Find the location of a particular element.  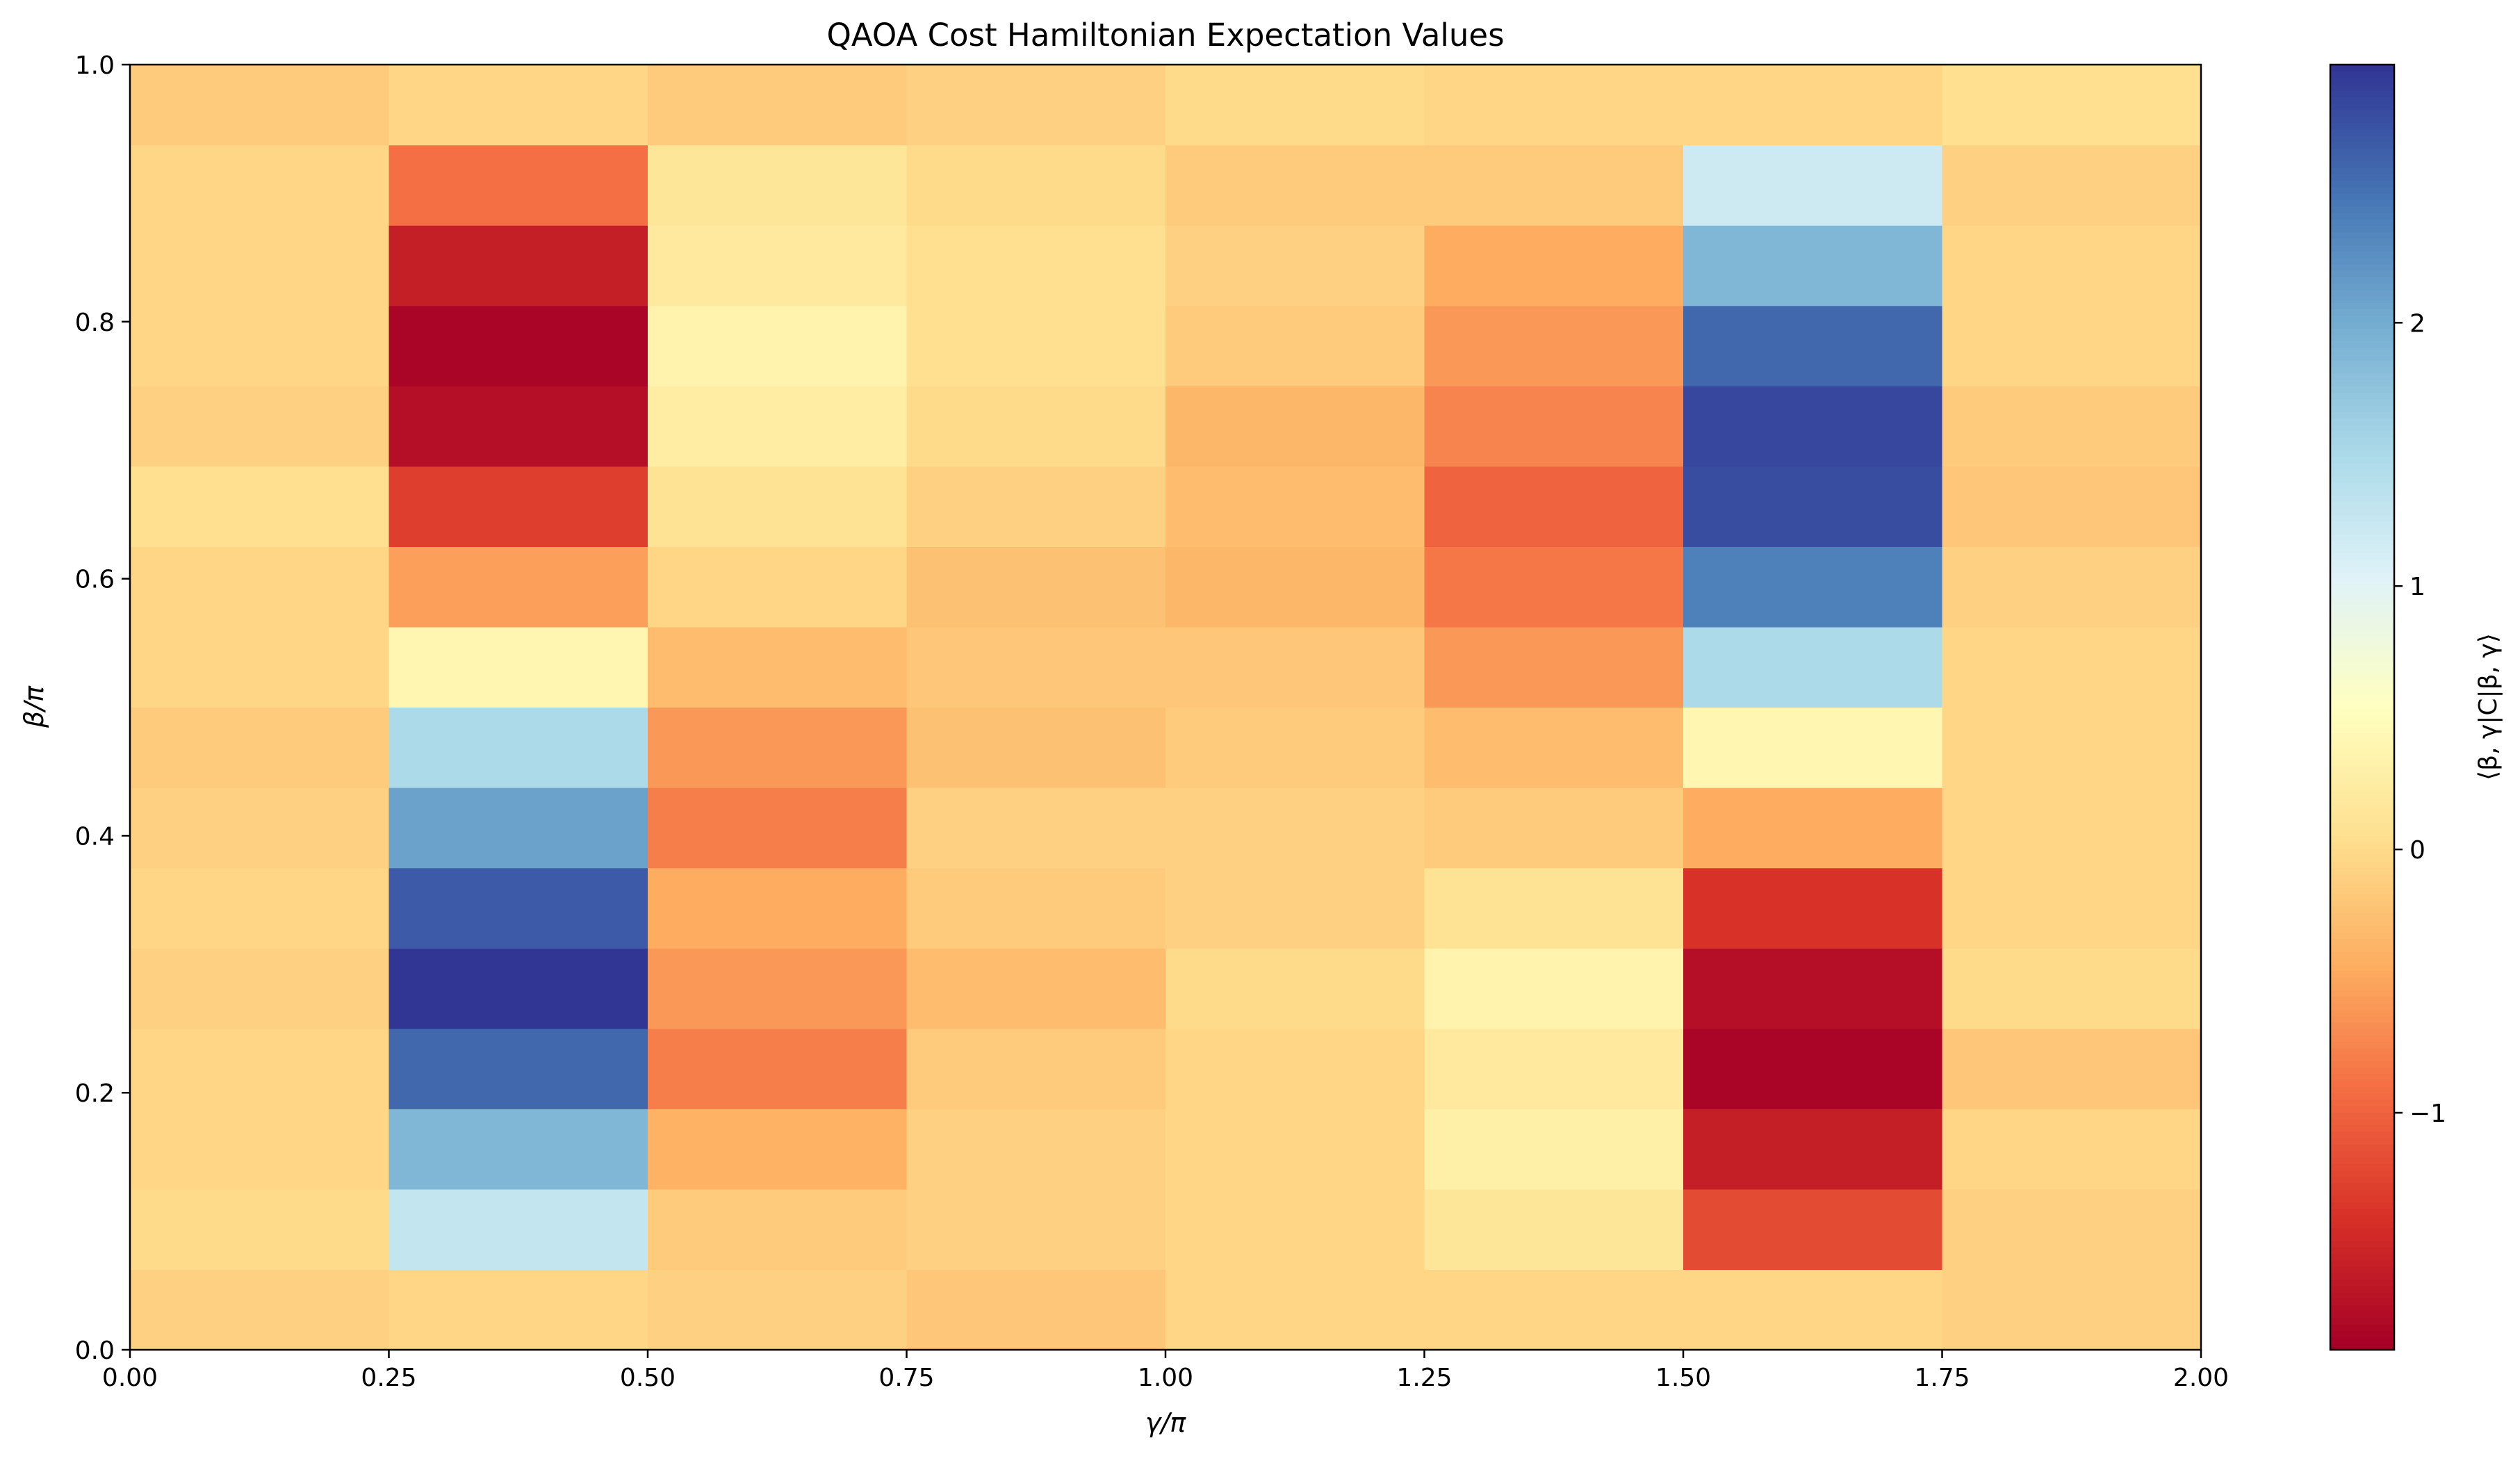

y-tick-label: 1.0 is located at coordinates (95, 65).